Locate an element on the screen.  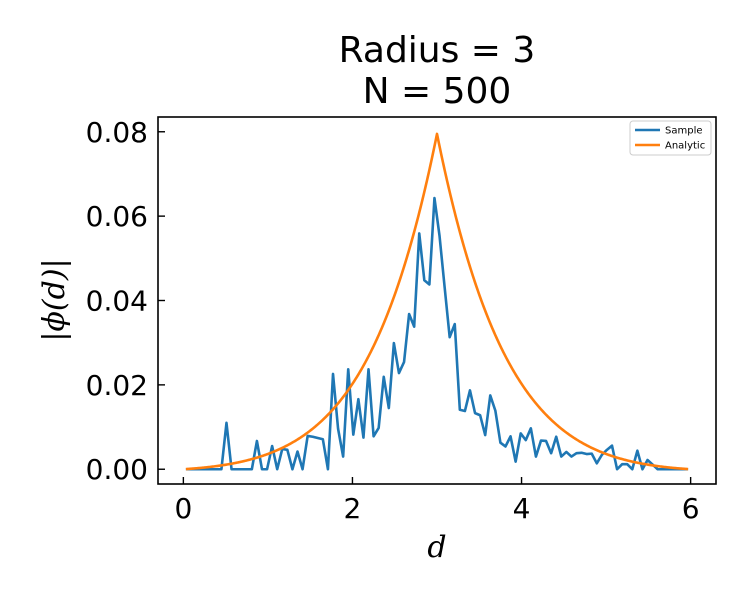
chart-title-line-1: Radius = 3 is located at coordinates (437, 50).